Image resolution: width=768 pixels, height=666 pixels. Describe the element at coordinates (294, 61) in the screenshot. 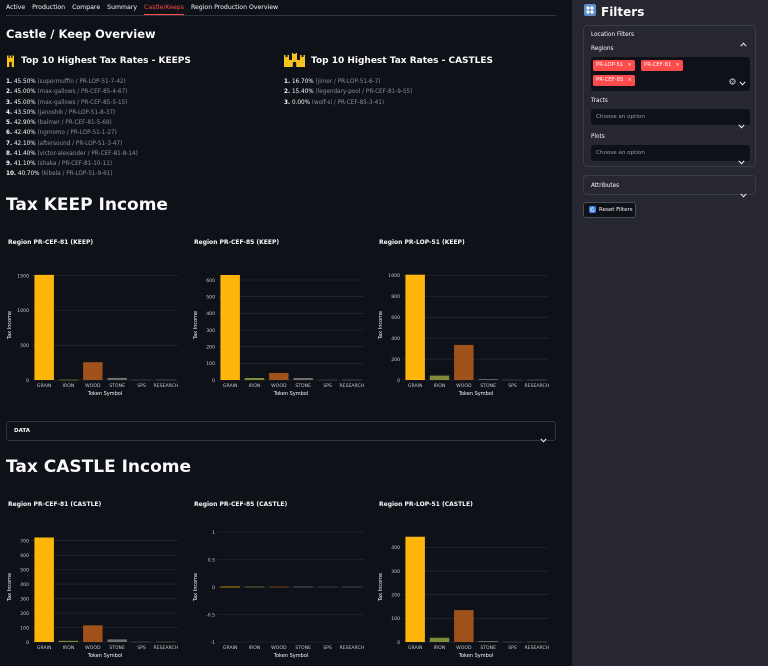

I see `castle-icon` at that location.